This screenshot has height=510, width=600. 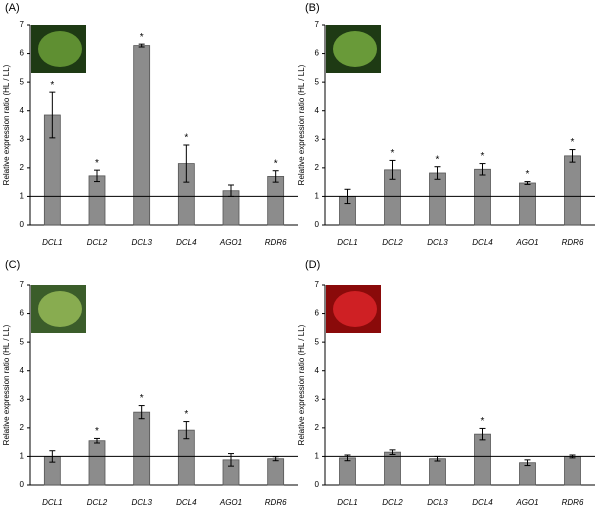 I want to click on panel-label: (D), so click(x=312, y=265).